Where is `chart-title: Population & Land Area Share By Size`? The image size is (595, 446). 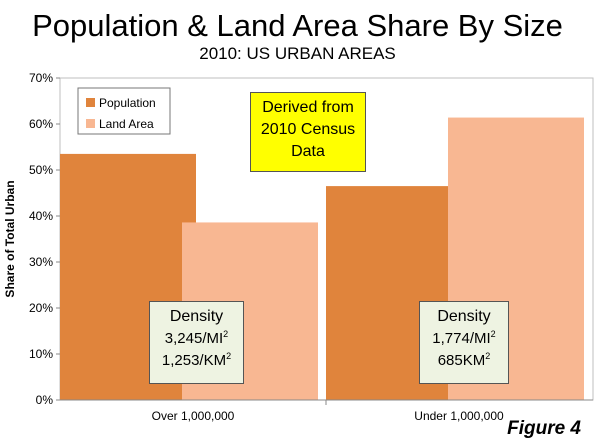
chart-title: Population & Land Area Share By Size is located at coordinates (297, 25).